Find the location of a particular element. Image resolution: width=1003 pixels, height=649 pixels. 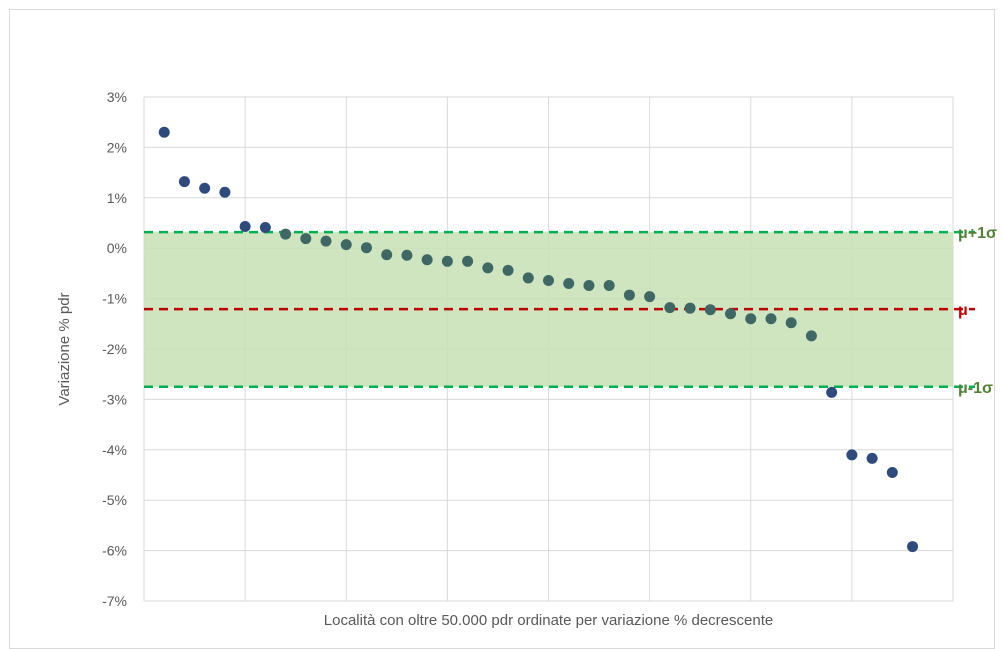

reference-line-label: μ-1σ is located at coordinates (975, 388).